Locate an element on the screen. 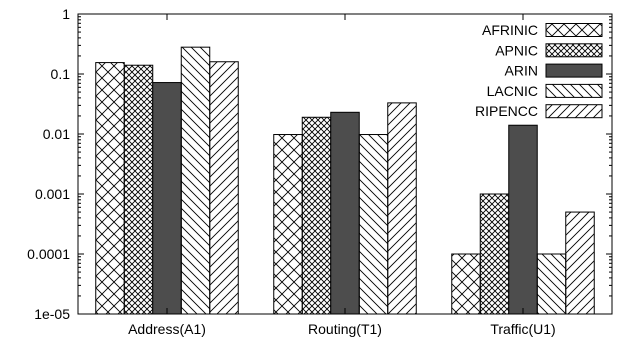 The image size is (628, 343). legend-item-lacnic: LACNIC is located at coordinates (545, 91).